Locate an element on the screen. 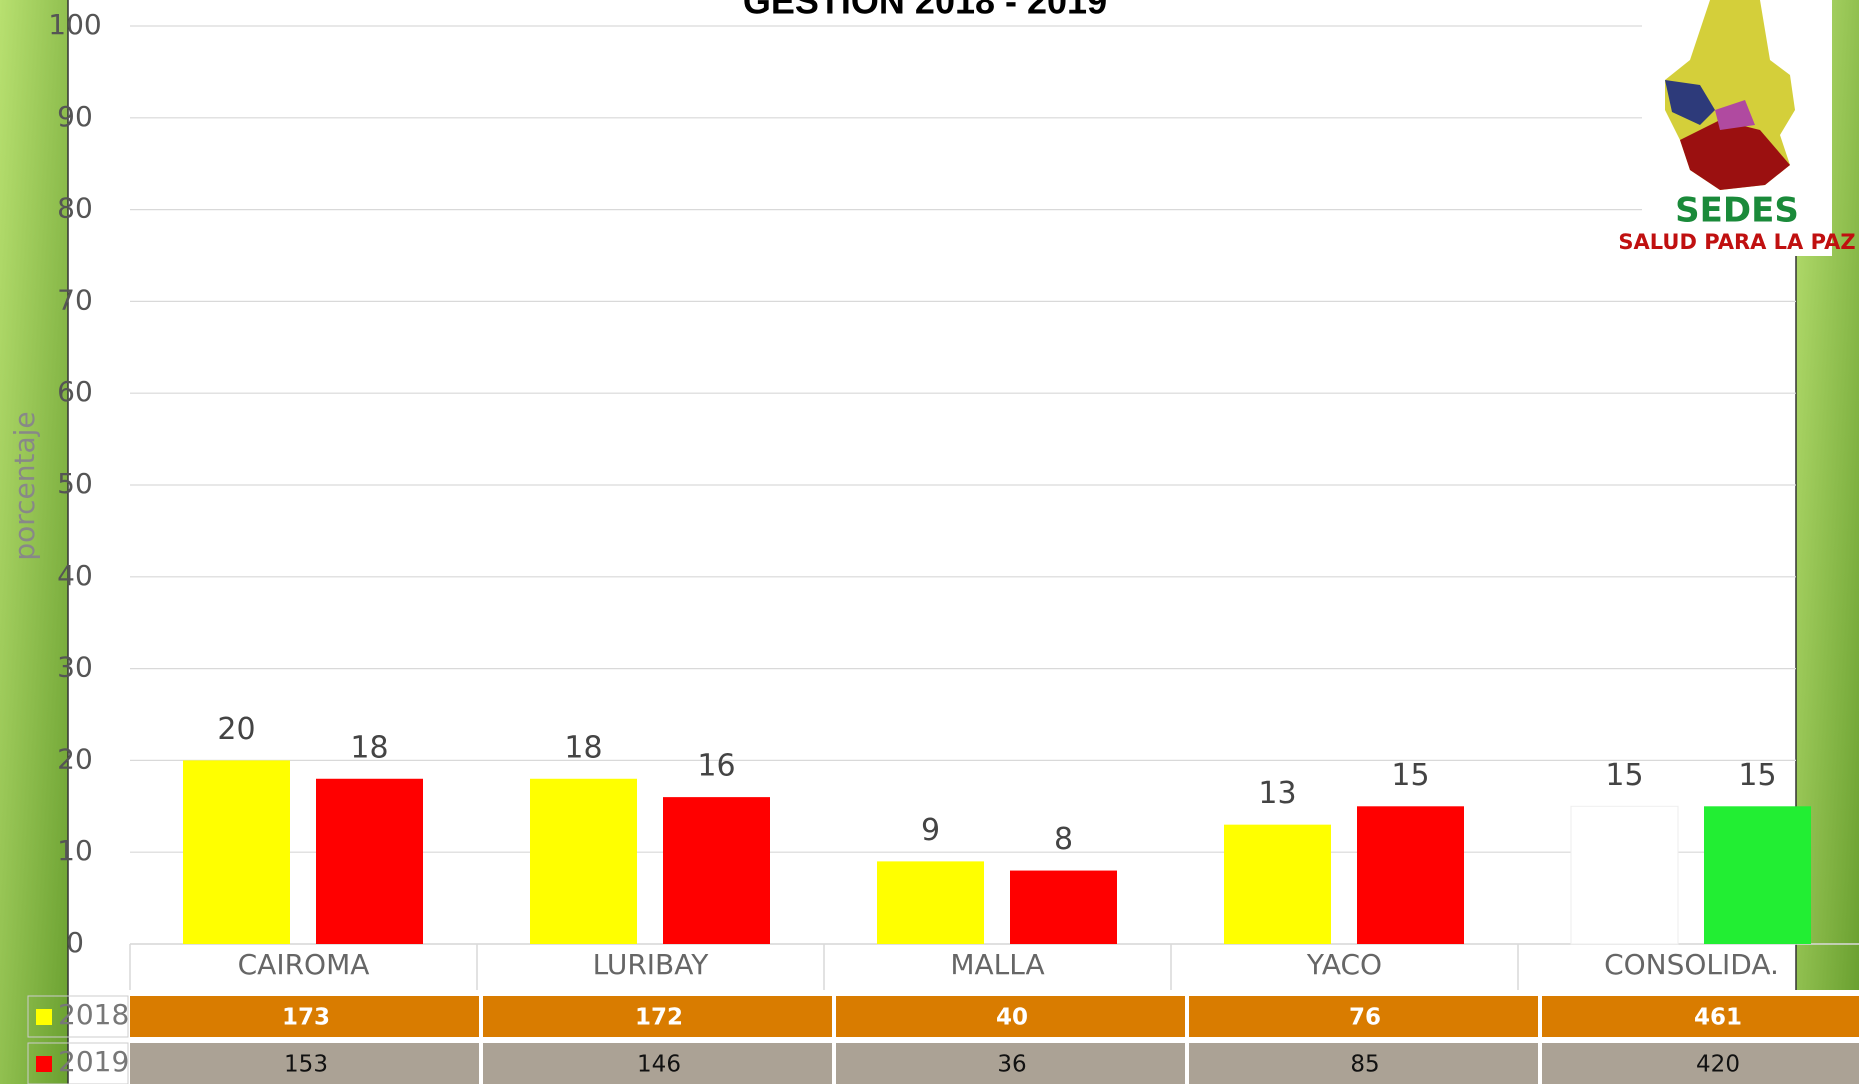 The width and height of the screenshot is (1859, 1084). table-value: 173 is located at coordinates (306, 1018).